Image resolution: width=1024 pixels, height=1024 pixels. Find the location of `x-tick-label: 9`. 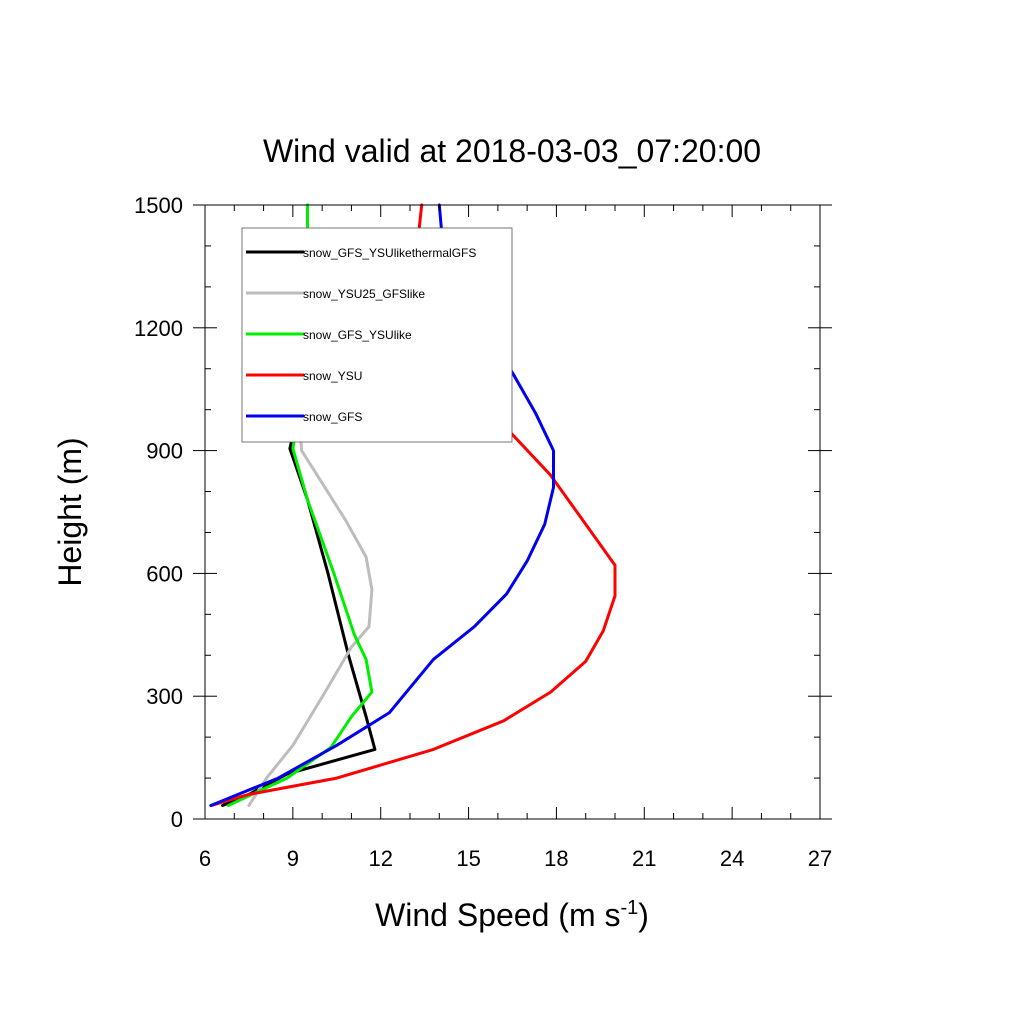

x-tick-label: 9 is located at coordinates (293, 858).